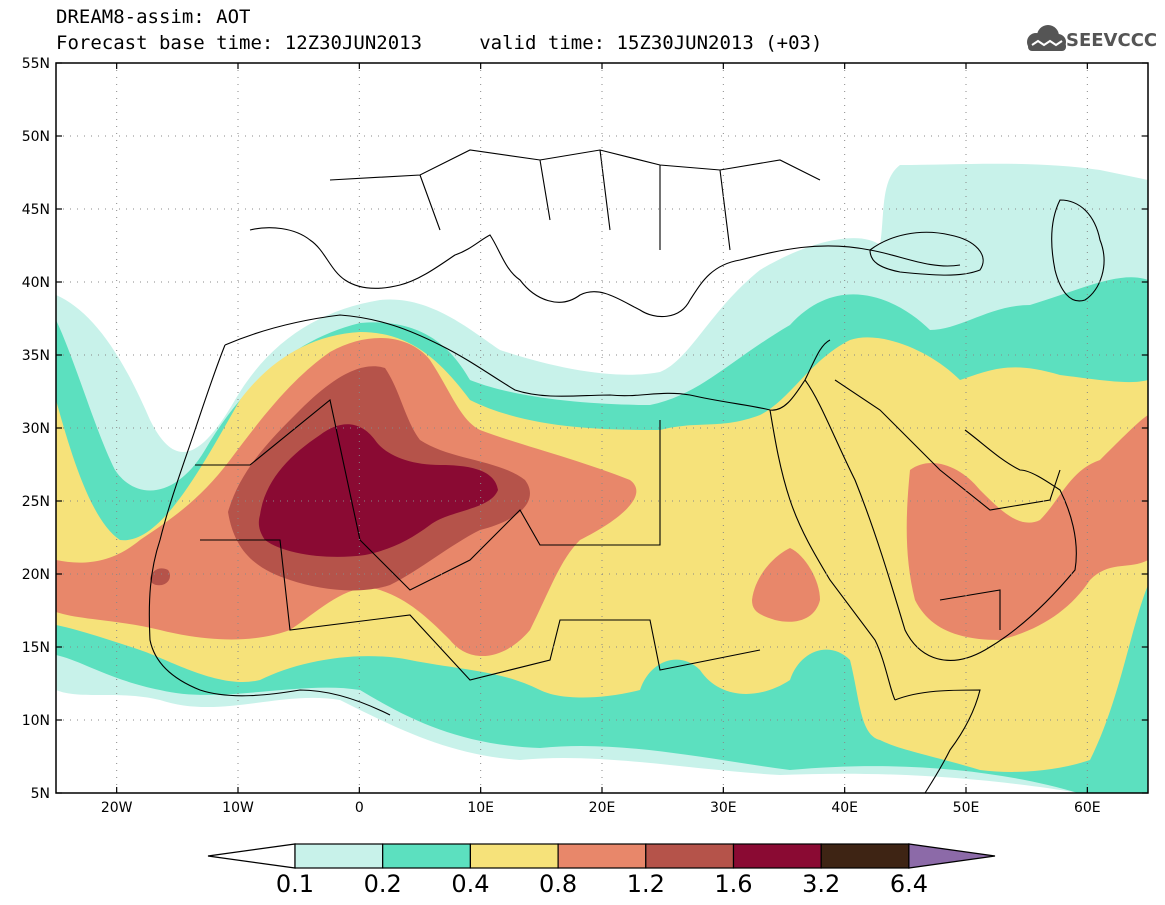  I want to click on aot-contour-0.8-sudan, so click(786, 585).